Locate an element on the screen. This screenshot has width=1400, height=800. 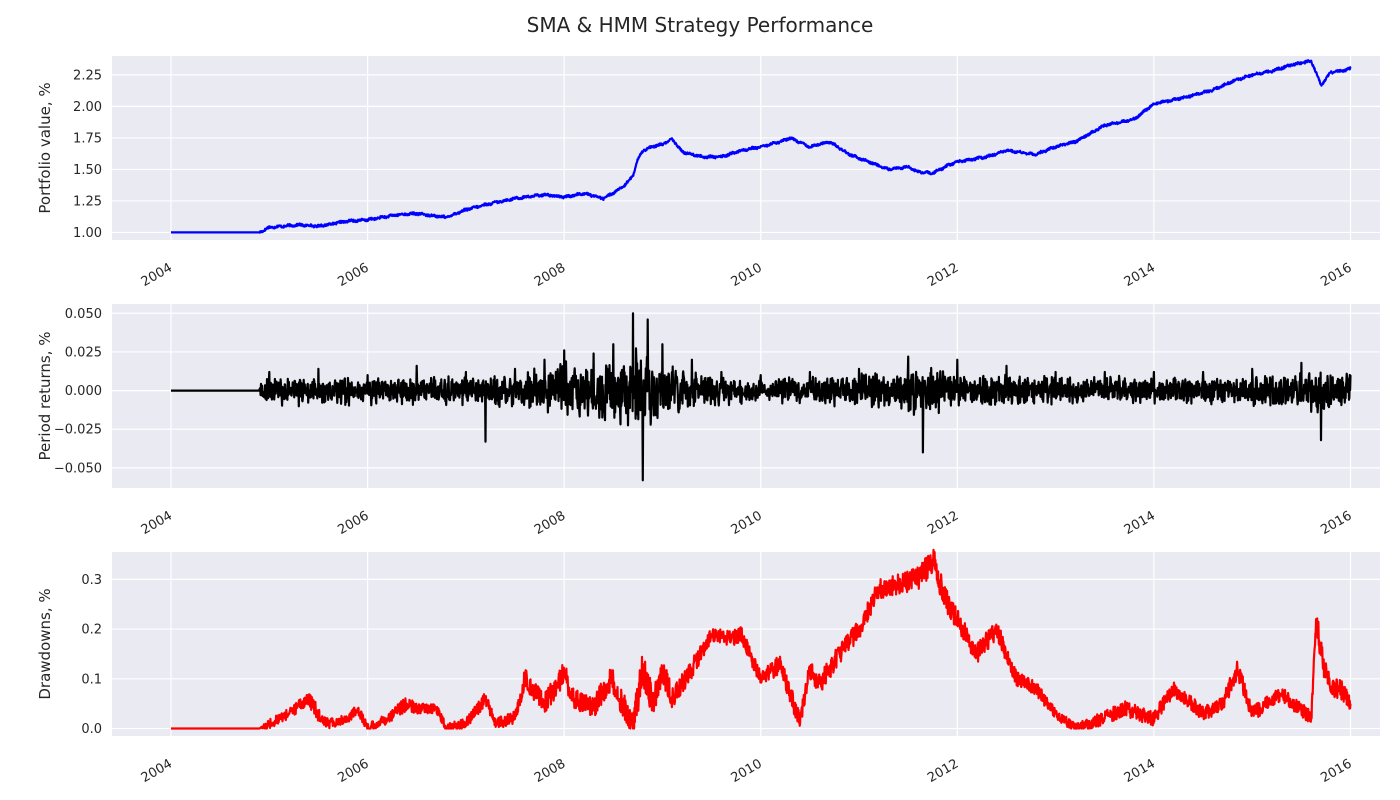
portfolio-ytick-label: 1.75 is located at coordinates (87, 138).